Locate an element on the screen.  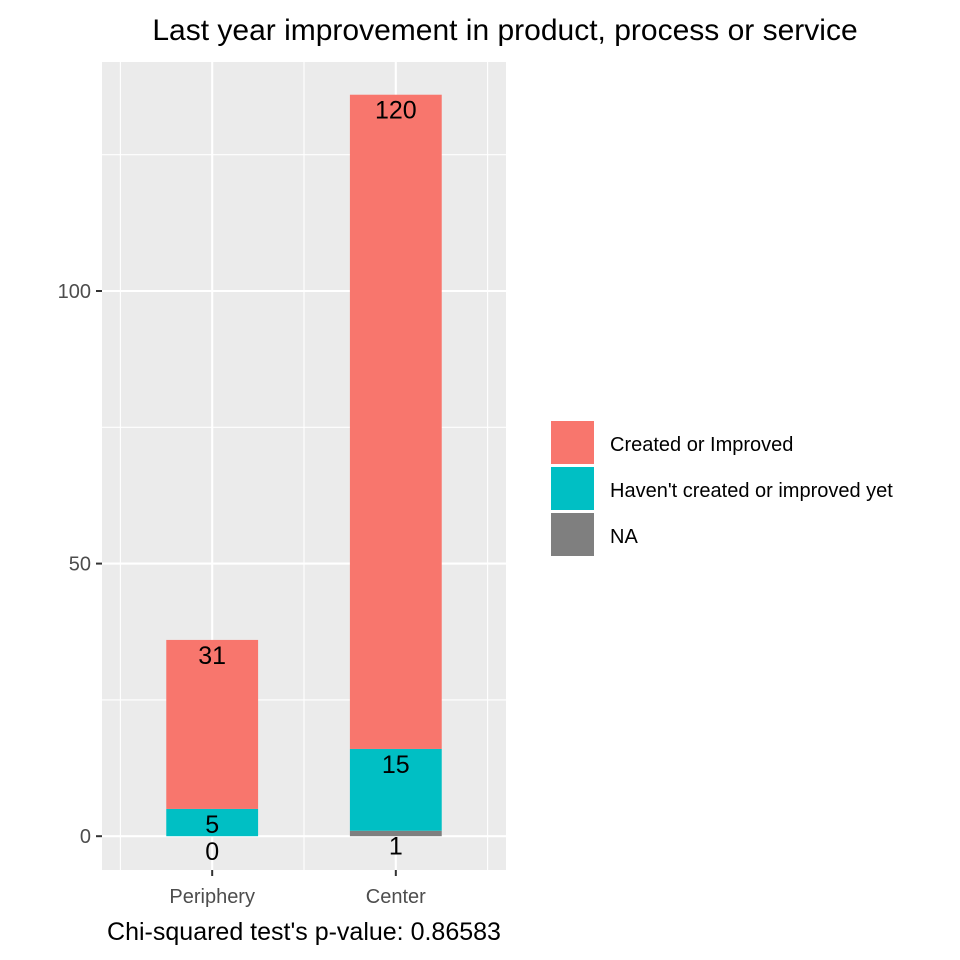
legend-key-created-or-improved is located at coordinates (572, 442).